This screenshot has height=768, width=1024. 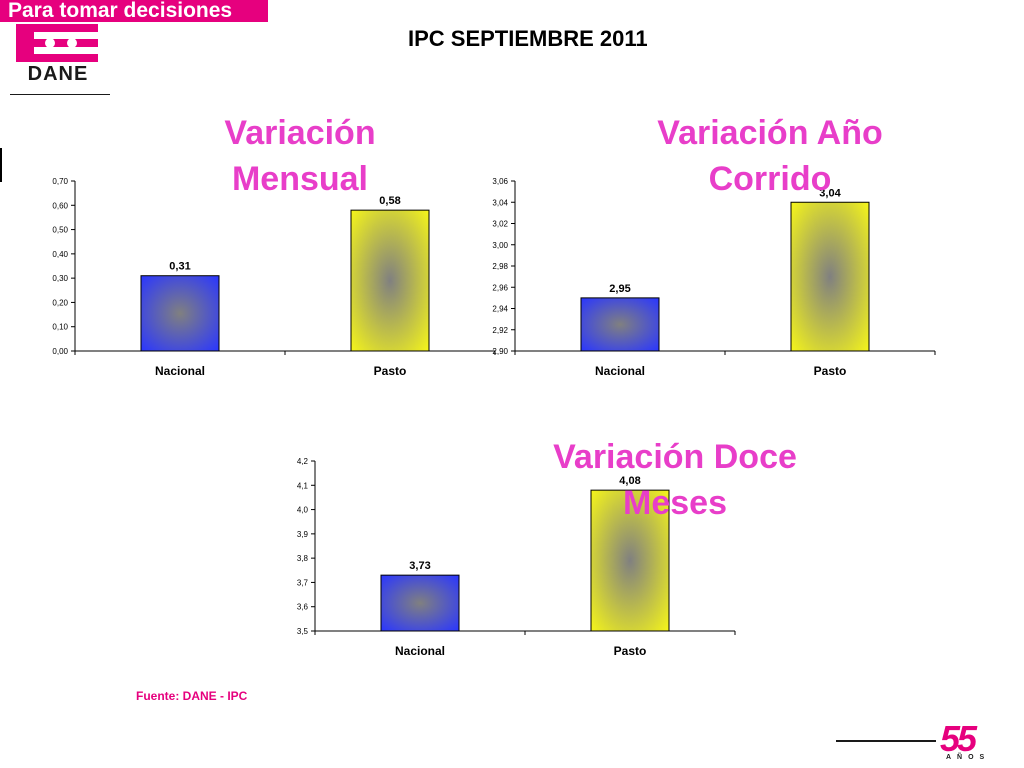 What do you see at coordinates (500, 245) in the screenshot?
I see `y-tick-label: 3,00` at bounding box center [500, 245].